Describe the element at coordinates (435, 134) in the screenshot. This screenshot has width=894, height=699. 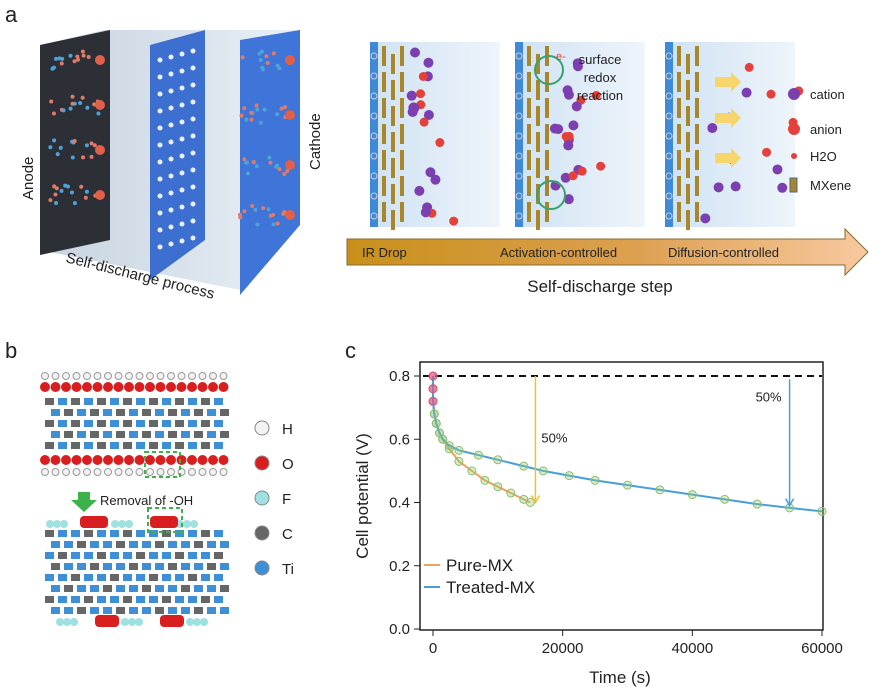
I see `stage-panel` at that location.